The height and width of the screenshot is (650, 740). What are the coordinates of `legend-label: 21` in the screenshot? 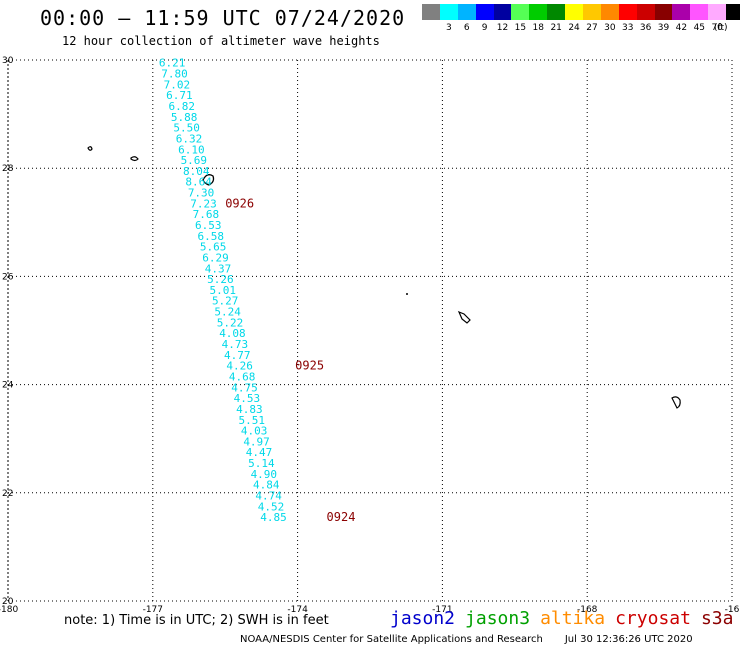 It's located at (556, 28).